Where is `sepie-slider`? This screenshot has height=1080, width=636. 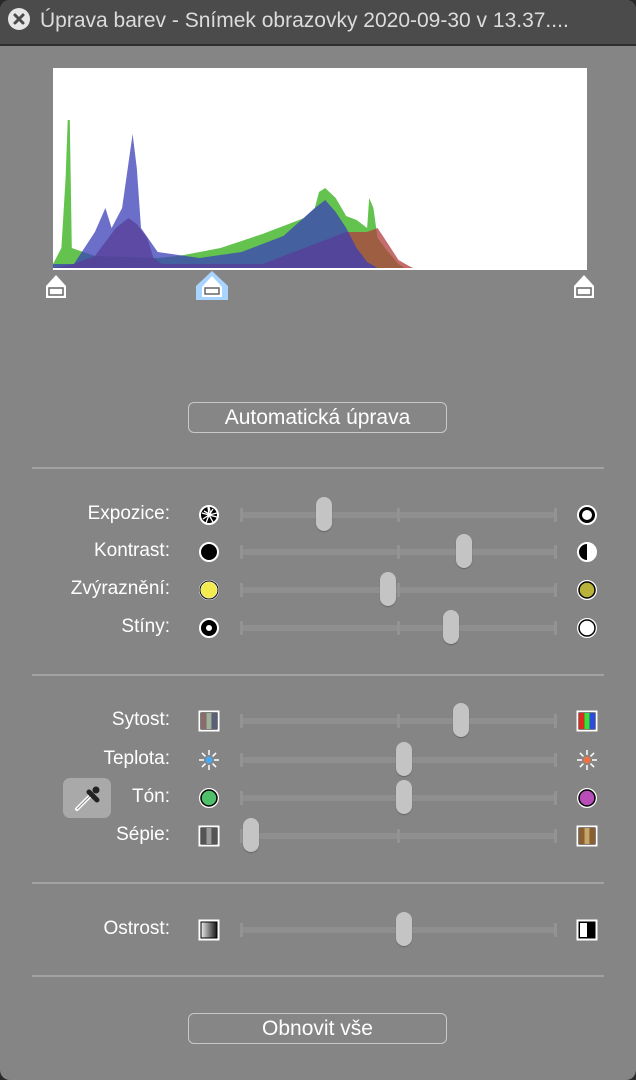
sepie-slider is located at coordinates (398, 835).